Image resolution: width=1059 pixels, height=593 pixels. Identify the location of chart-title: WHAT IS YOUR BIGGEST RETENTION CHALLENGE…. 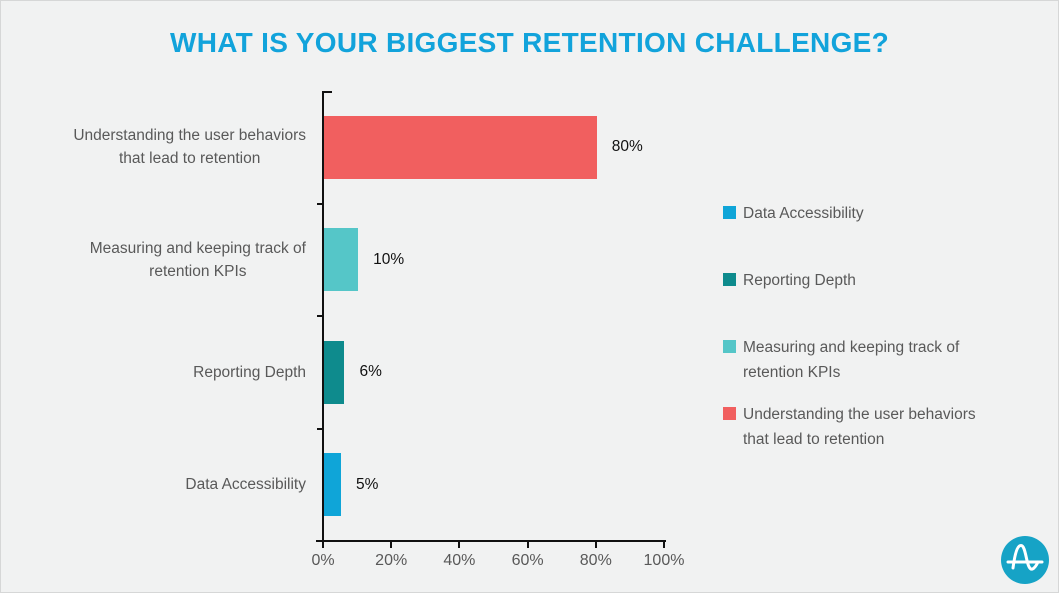
(529, 42).